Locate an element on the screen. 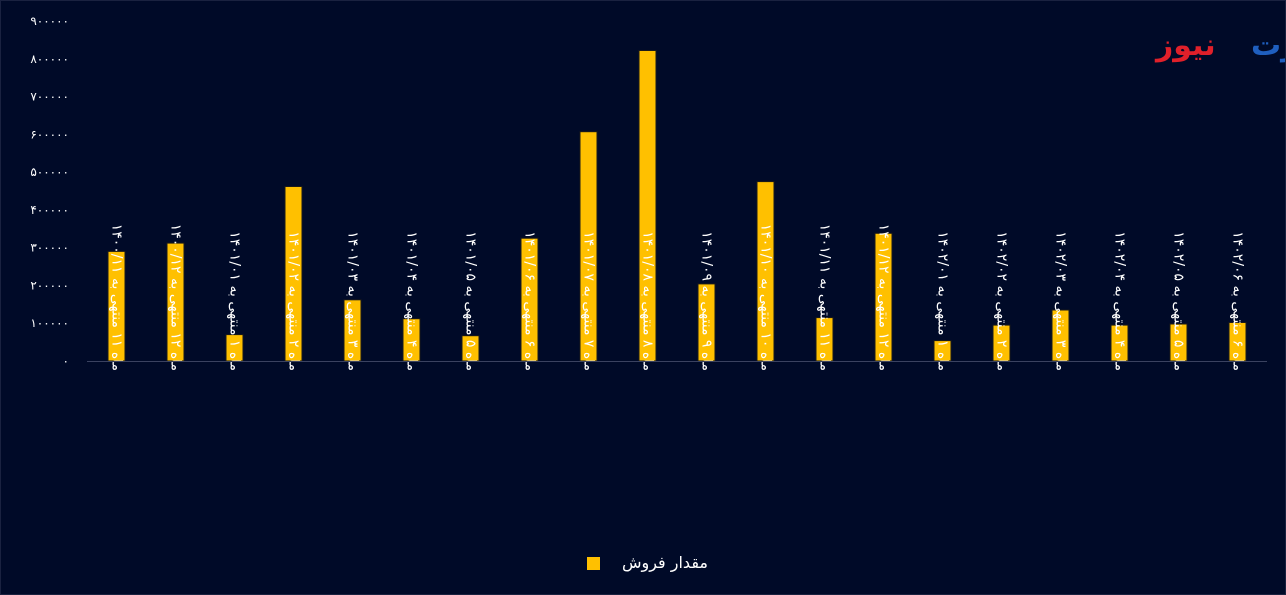 The height and width of the screenshot is (595, 1286). x-tick-label: ماه ۹ منتهی به ۱۴۰۱/۰۹ is located at coordinates (707, 301).